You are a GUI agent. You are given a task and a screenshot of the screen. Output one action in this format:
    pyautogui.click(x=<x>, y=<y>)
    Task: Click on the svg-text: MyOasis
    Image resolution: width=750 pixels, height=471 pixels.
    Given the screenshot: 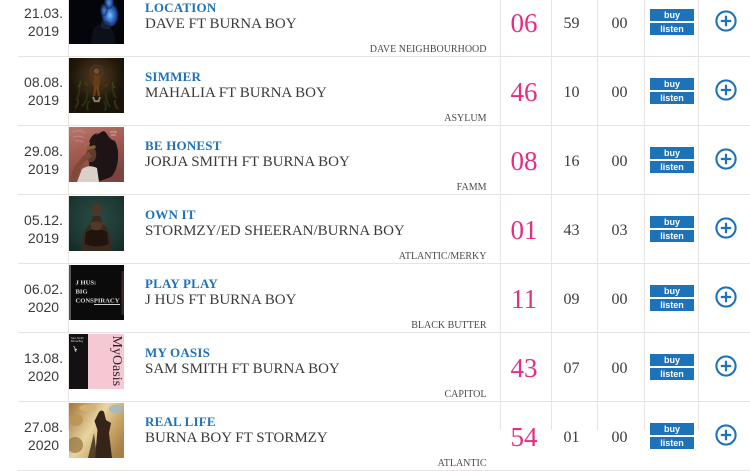 What is the action you would take?
    pyautogui.click(x=116, y=361)
    